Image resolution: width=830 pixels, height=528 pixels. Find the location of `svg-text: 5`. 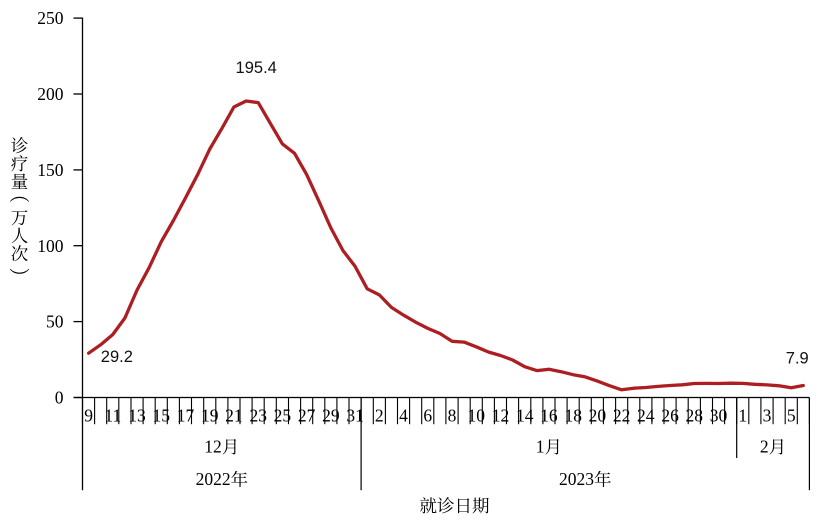

svg-text: 5 is located at coordinates (791, 416).